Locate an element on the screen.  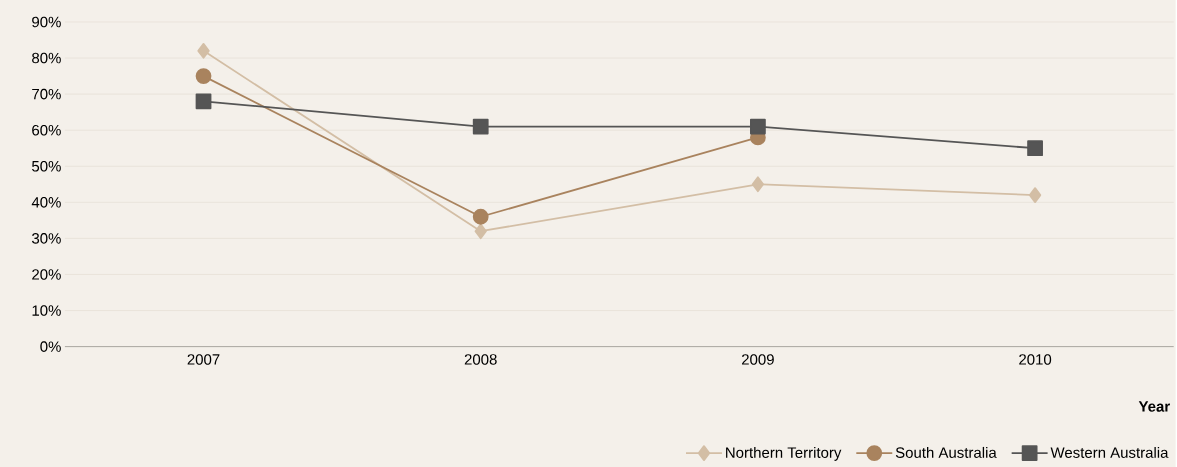
legend-label: South Australia is located at coordinates (946, 452).